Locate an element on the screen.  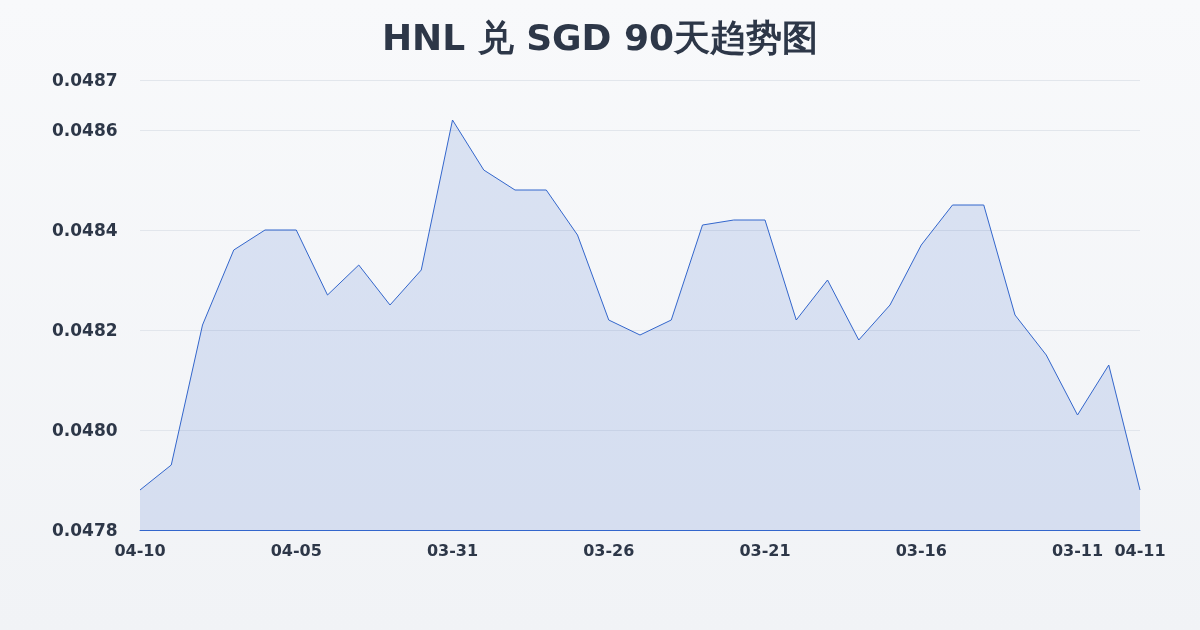
x-tick-label: 03-31 is located at coordinates (452, 550).